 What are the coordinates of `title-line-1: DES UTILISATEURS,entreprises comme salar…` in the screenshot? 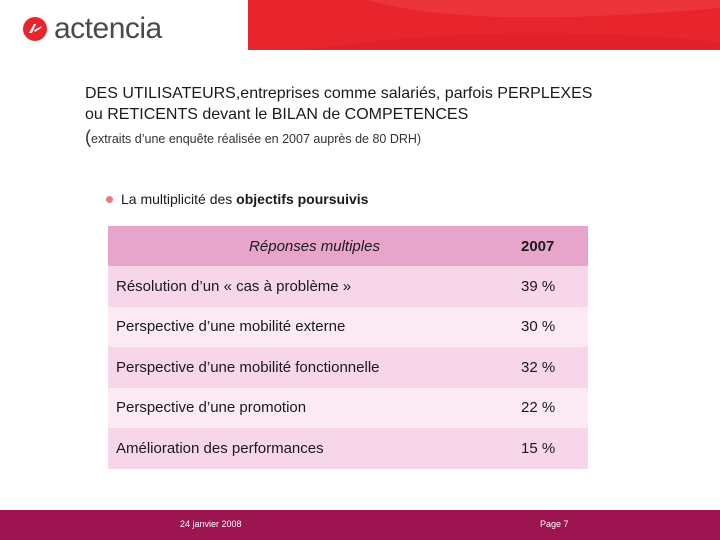 It's located at (339, 93).